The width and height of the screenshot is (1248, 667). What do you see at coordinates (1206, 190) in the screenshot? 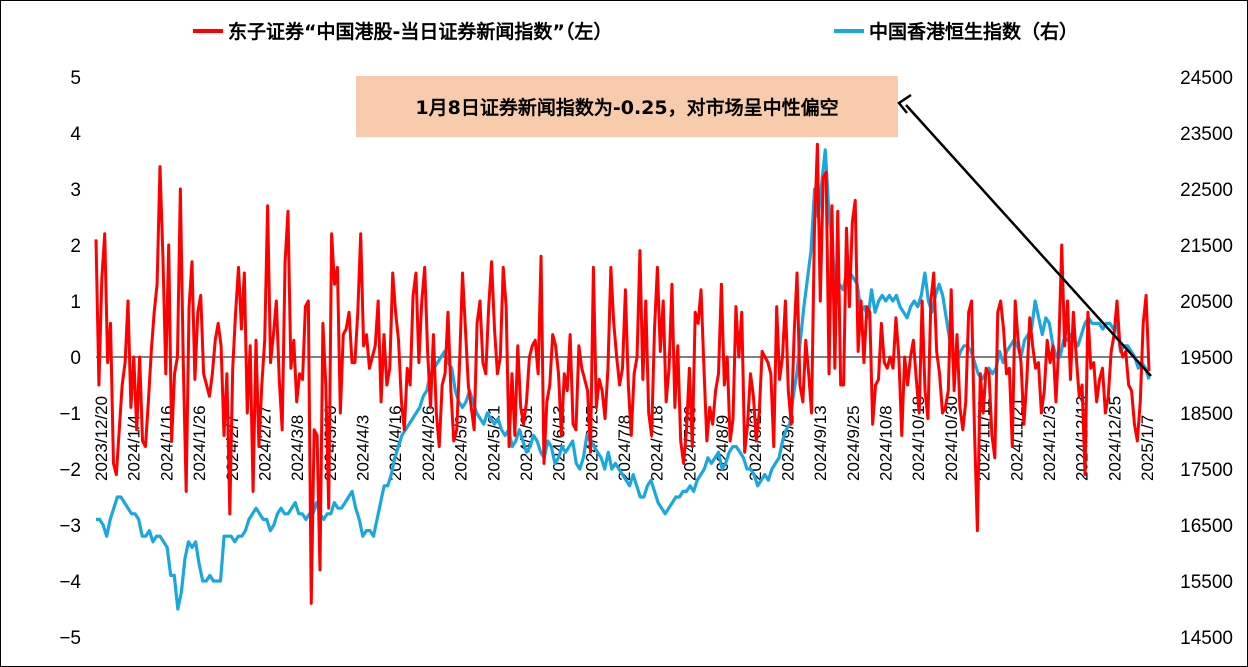
I see `right-y-tick-label: 22500` at bounding box center [1206, 190].